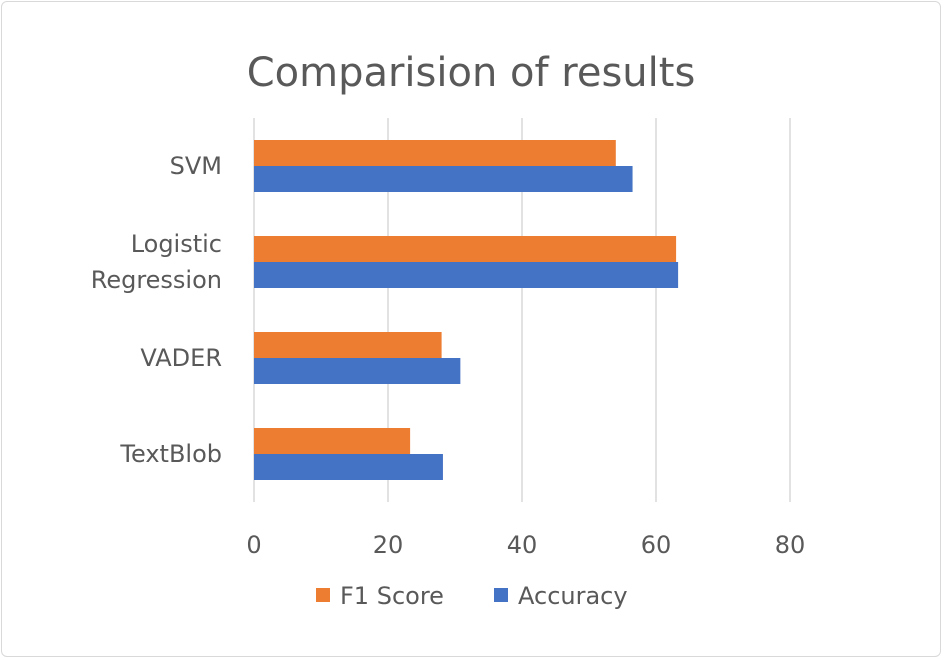  I want to click on legend-swatch-f1-score, so click(323, 595).